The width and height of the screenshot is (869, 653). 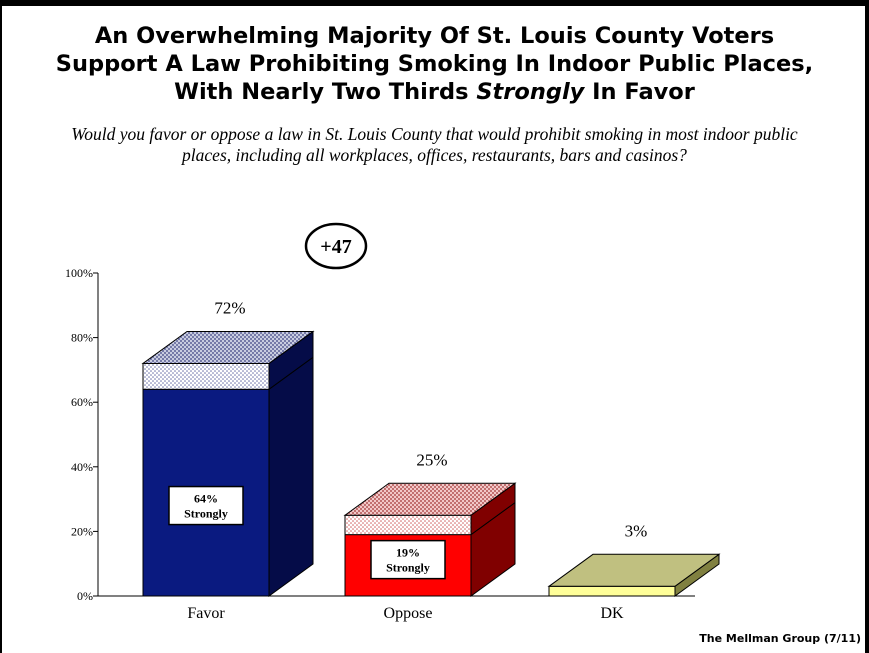 I want to click on data-label-dk: 3%, so click(x=636, y=530).